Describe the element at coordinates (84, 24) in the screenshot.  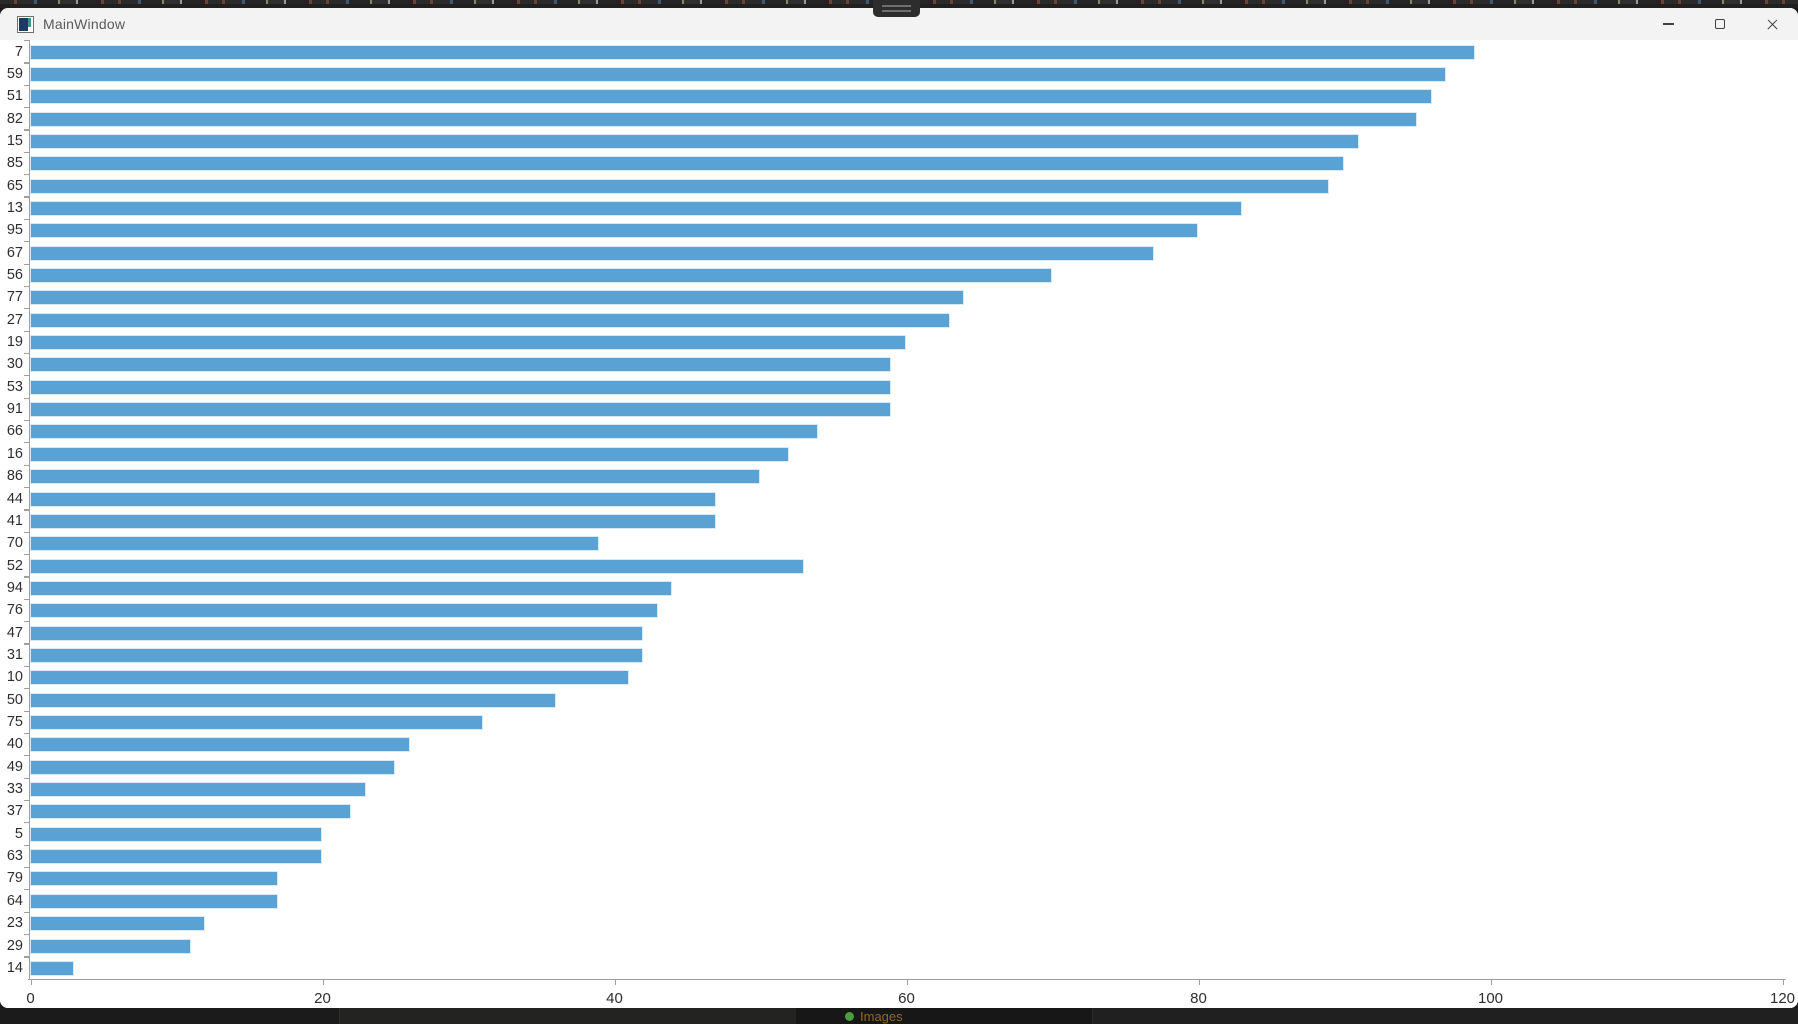
I see `window-title: MainWindow` at that location.